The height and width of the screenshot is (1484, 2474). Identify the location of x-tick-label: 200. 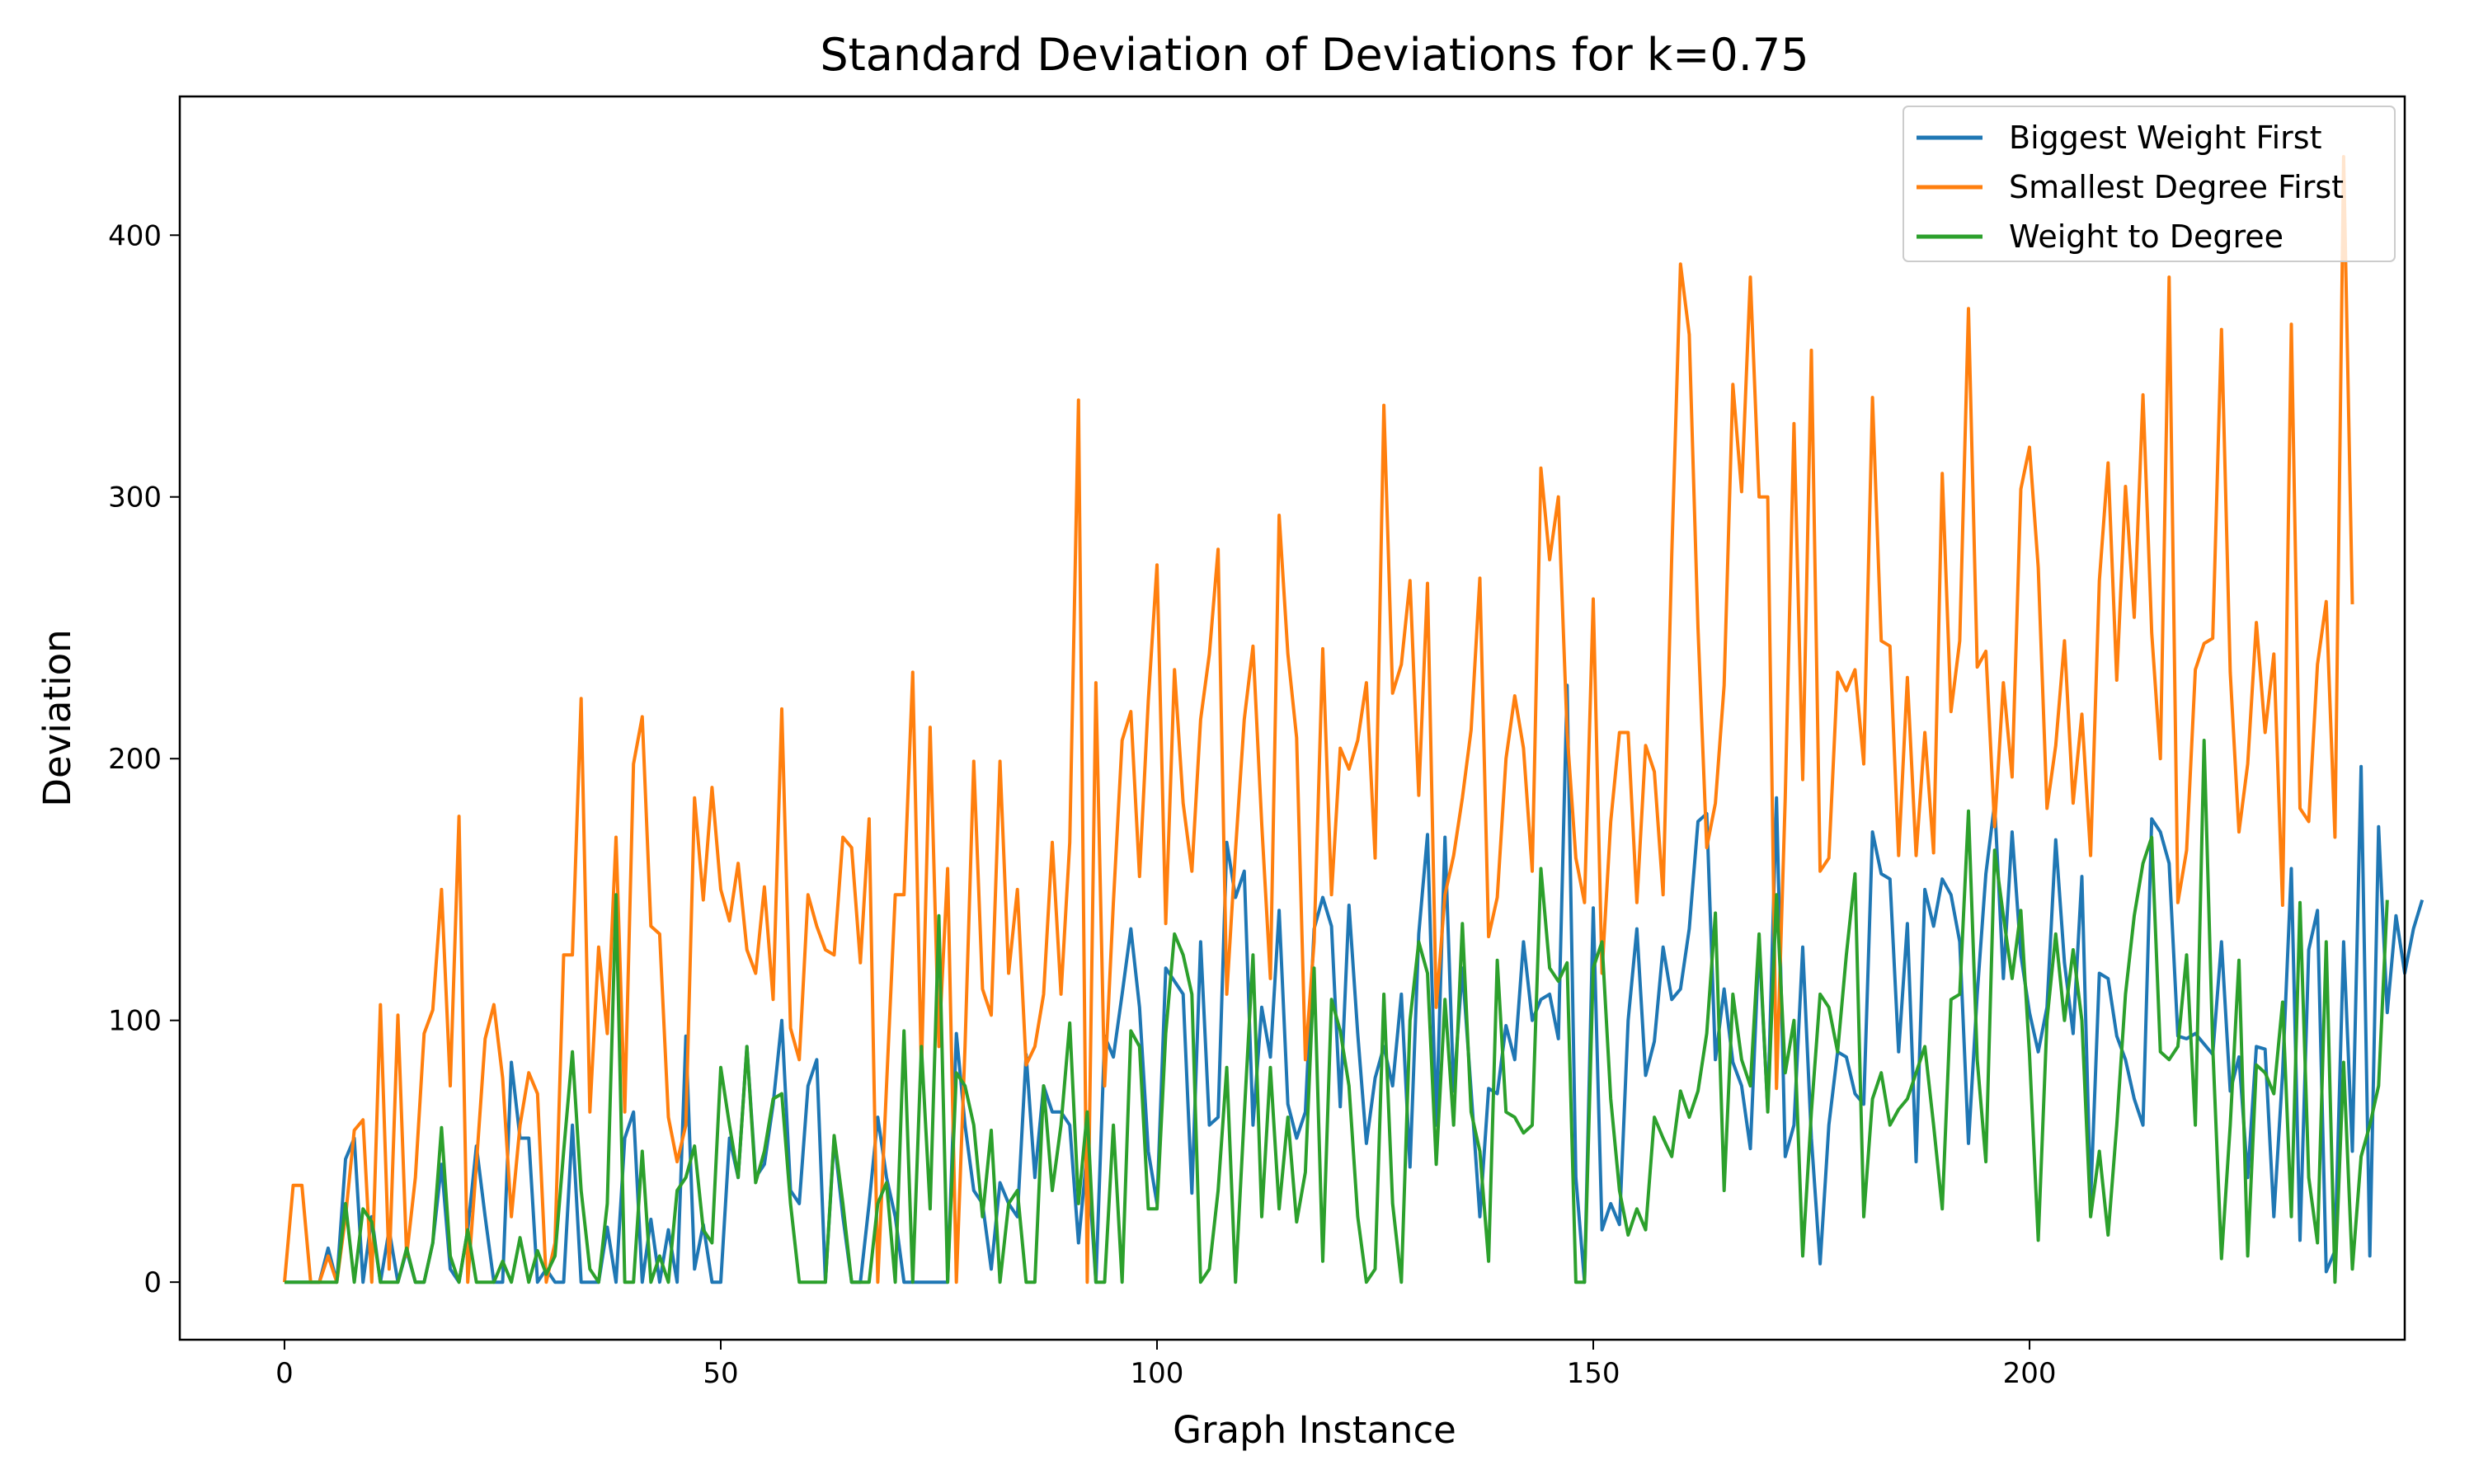
(2030, 1373).